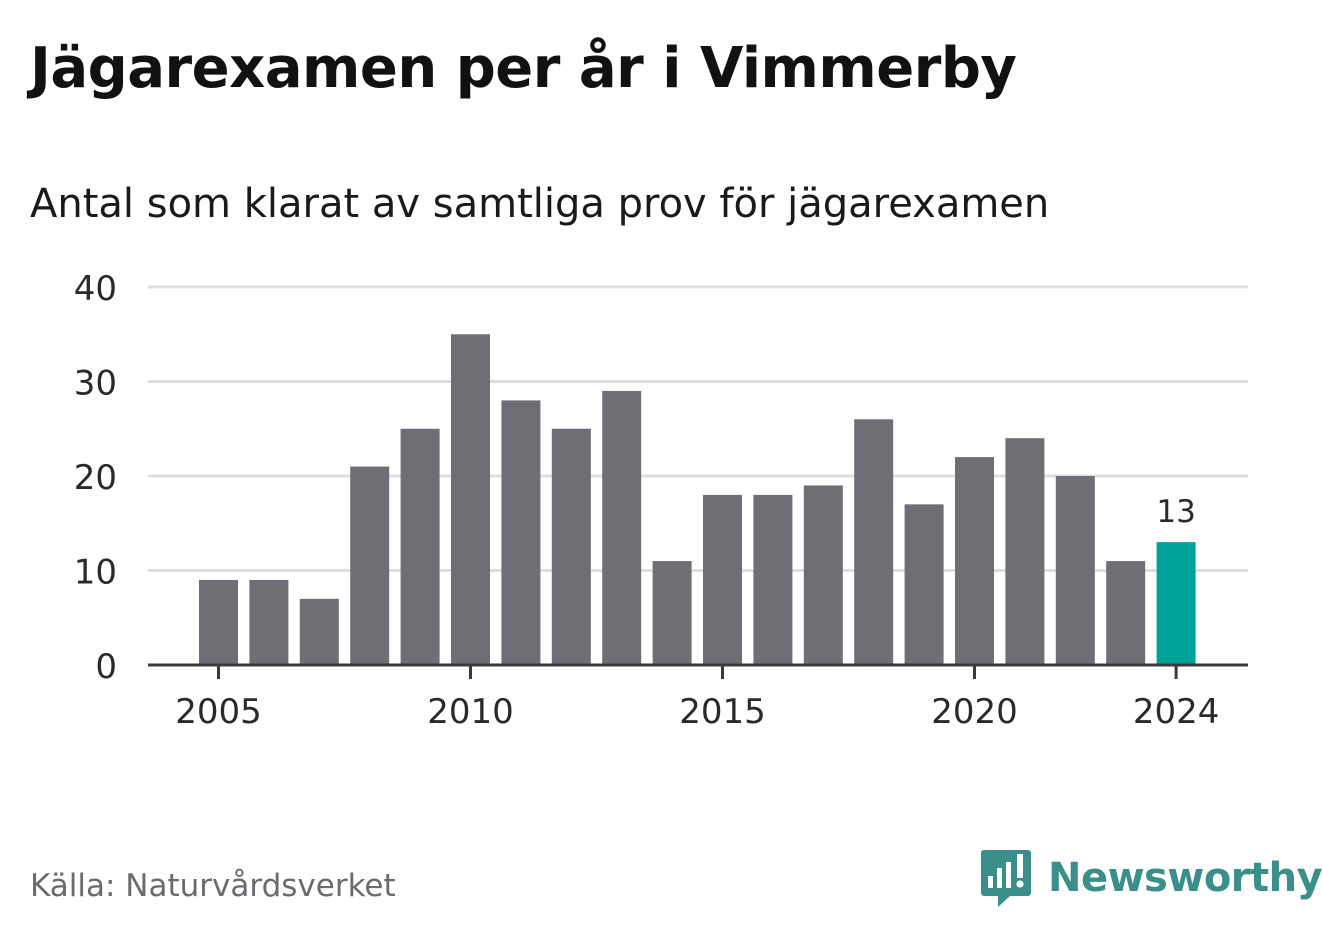  Describe the element at coordinates (823, 575) in the screenshot. I see `bar-2017` at that location.